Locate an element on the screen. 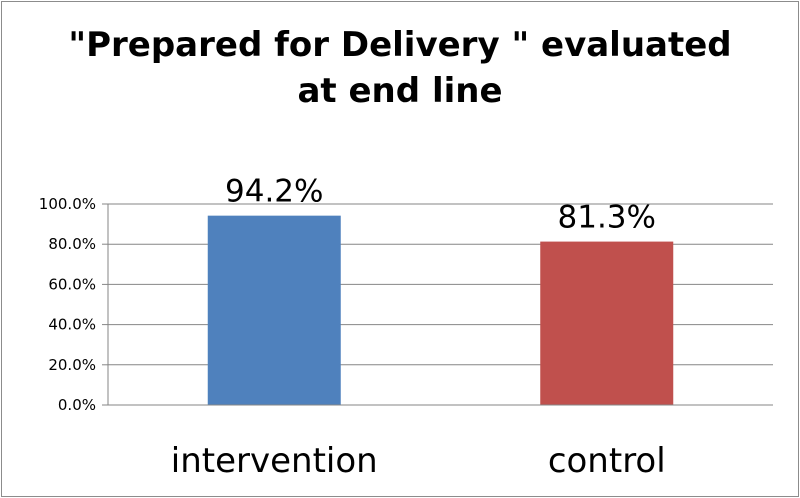 This screenshot has height=498, width=800. y-tick-label: 100.0% is located at coordinates (67, 204).